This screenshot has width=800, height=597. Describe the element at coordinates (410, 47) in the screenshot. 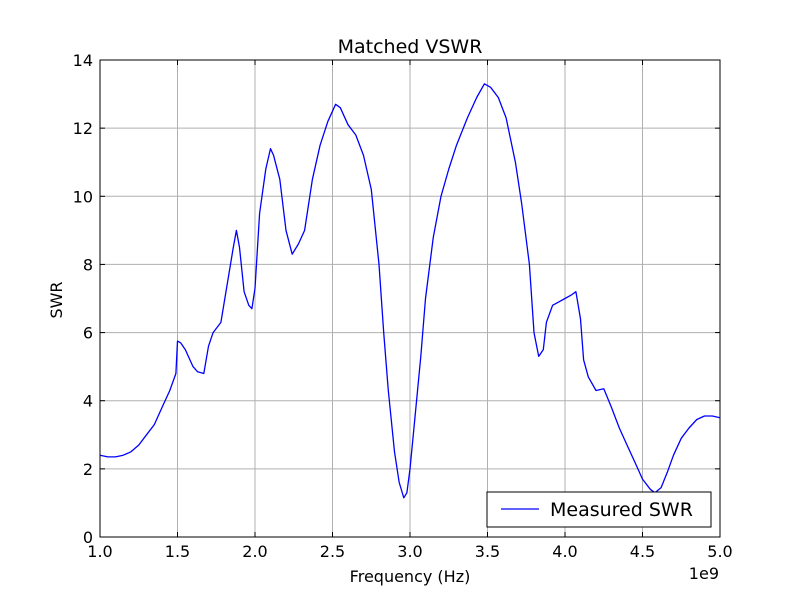

I see `chart-title: Matched VSWR` at that location.